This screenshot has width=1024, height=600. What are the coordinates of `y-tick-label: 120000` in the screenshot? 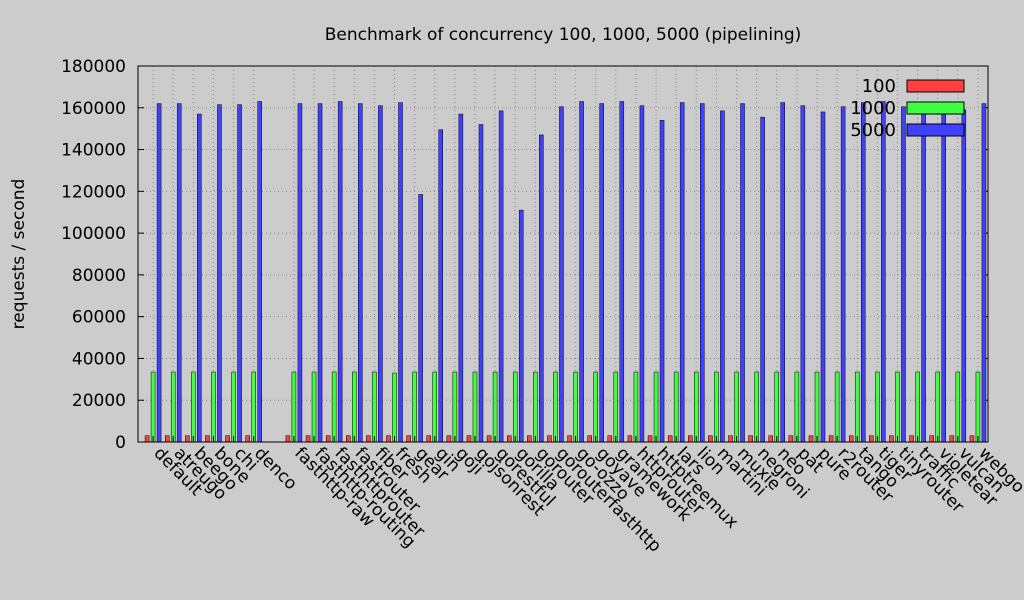 It's located at (93, 192).